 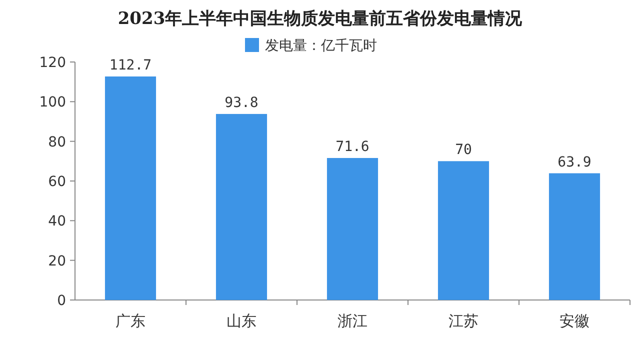 I want to click on y-tick-label: 120, so click(x=52, y=63).